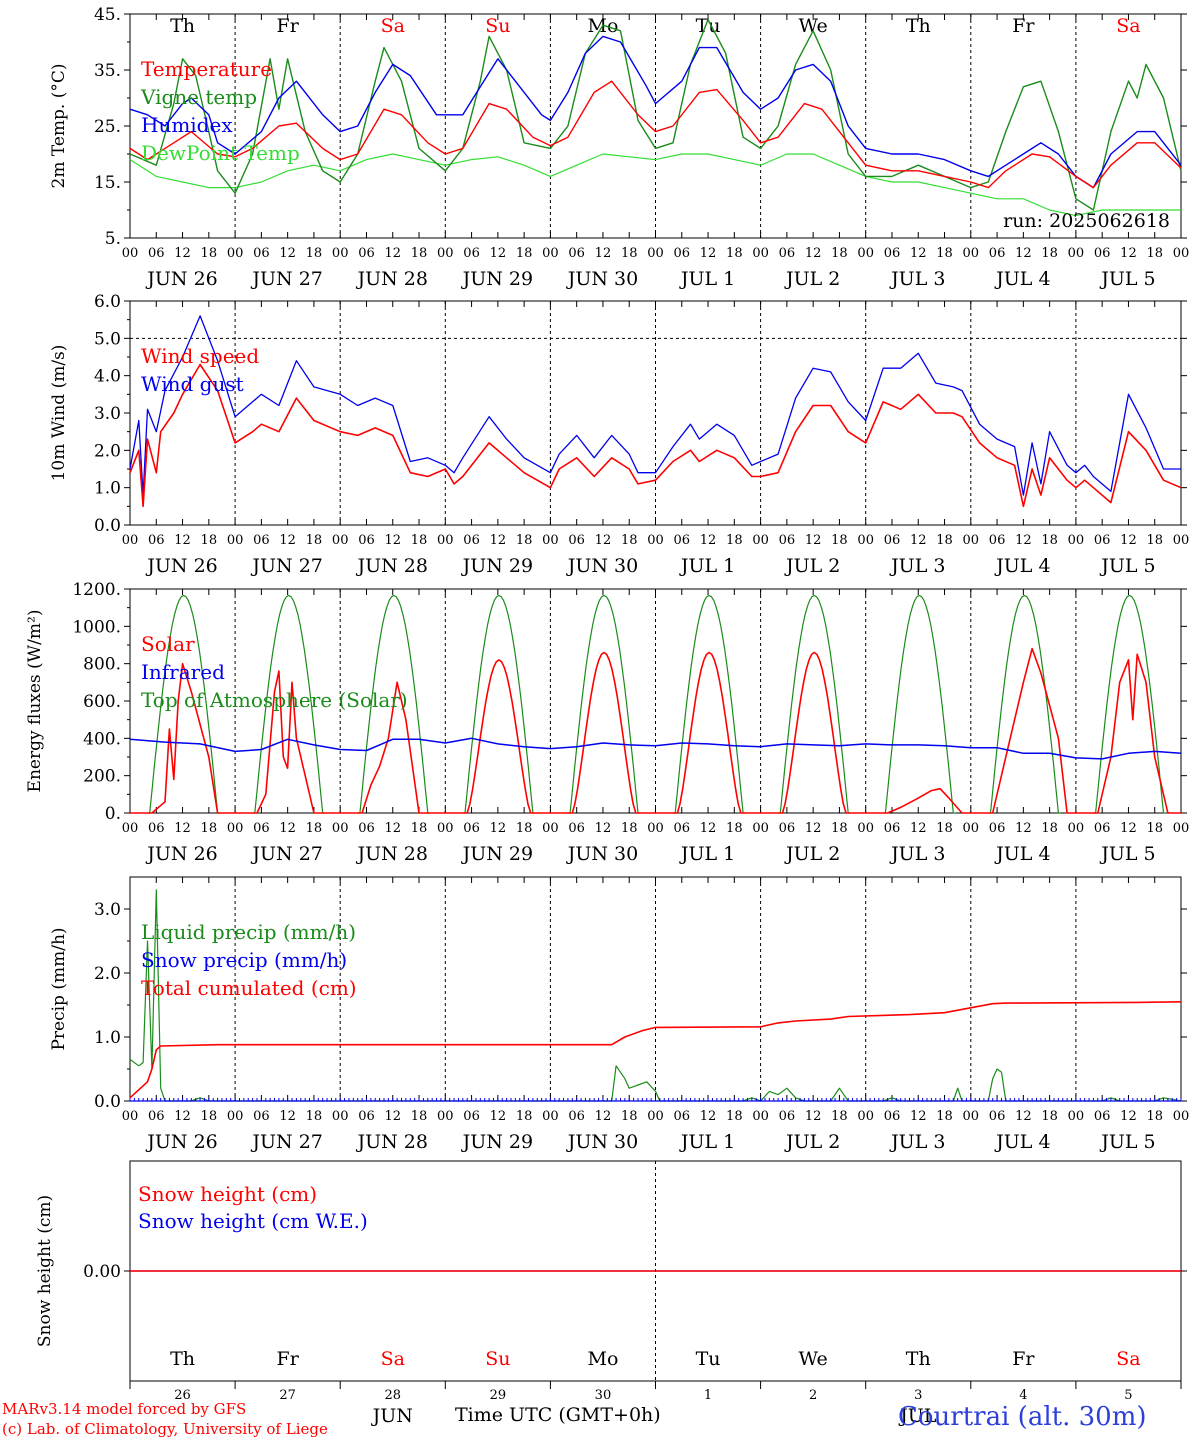 The image size is (1194, 1444). What do you see at coordinates (107, 414) in the screenshot?
I see `y-tick-label: 3.0` at bounding box center [107, 414].